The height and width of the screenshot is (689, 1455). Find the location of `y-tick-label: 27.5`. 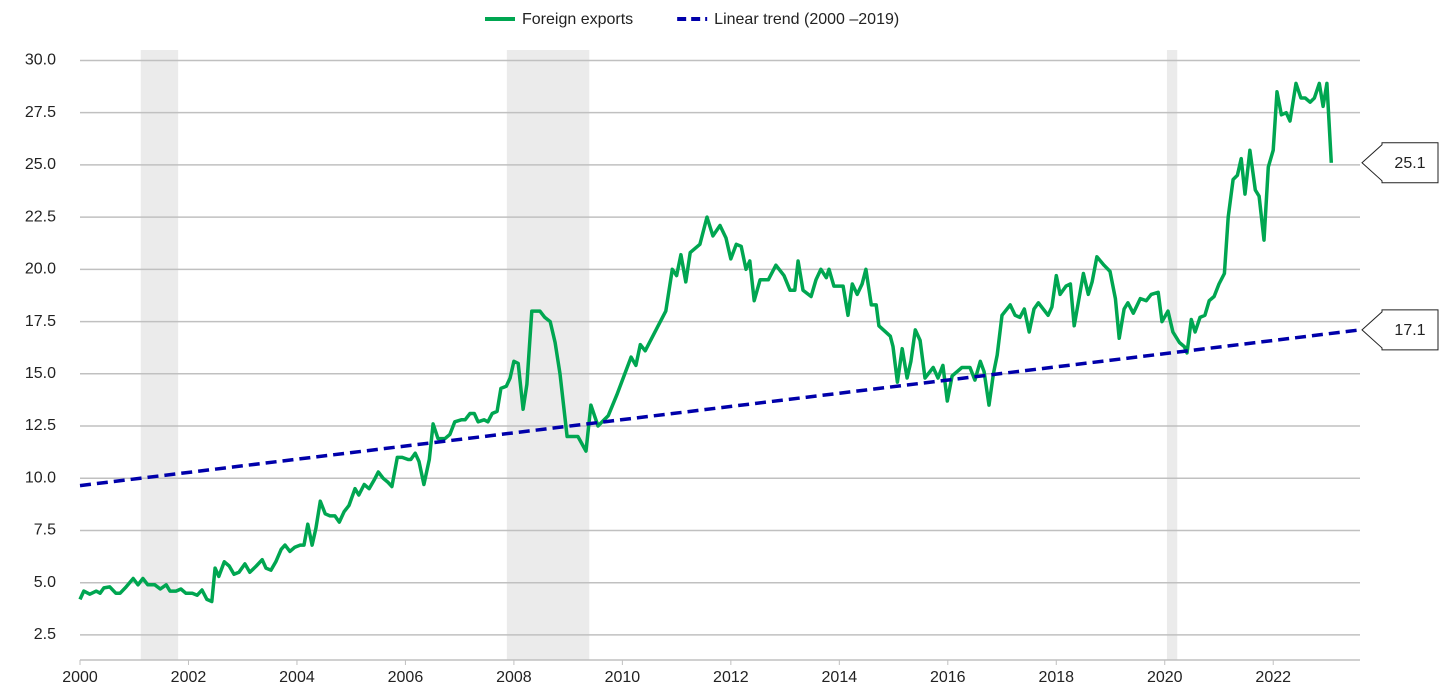

y-tick-label: 27.5 is located at coordinates (40, 112).